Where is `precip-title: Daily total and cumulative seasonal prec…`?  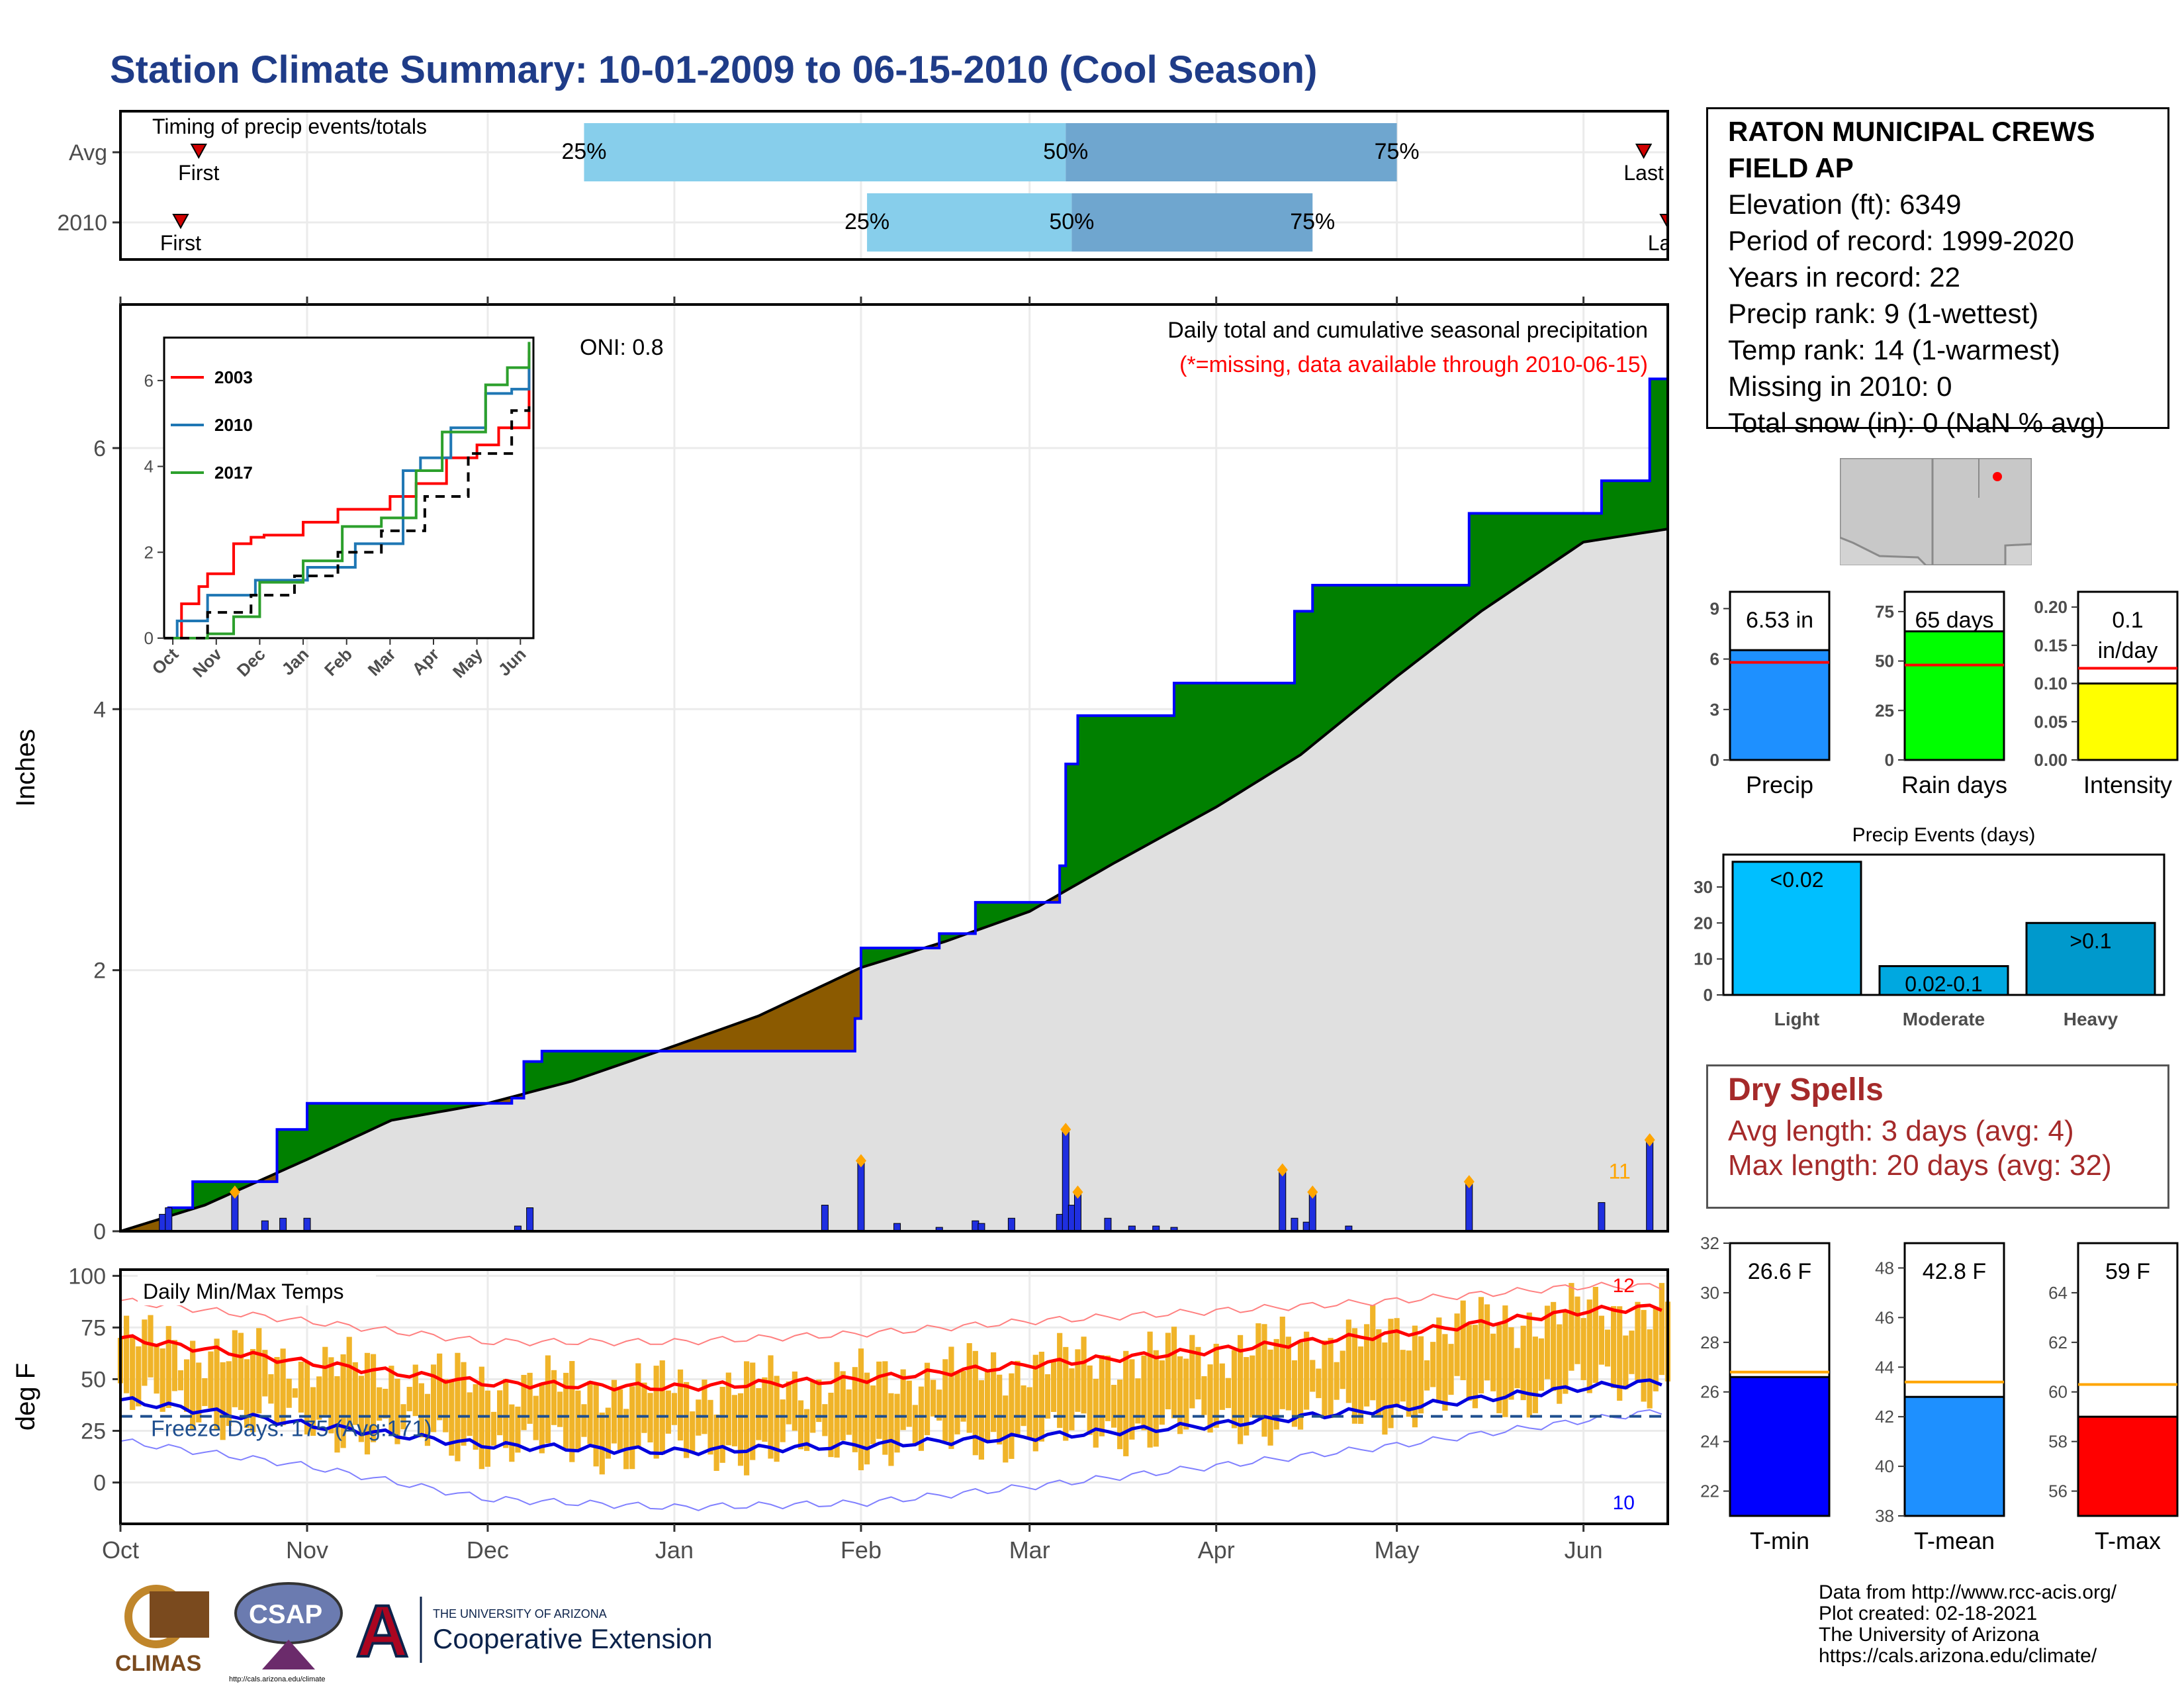
precip-title: Daily total and cumulative seasonal prec… is located at coordinates (1407, 330).